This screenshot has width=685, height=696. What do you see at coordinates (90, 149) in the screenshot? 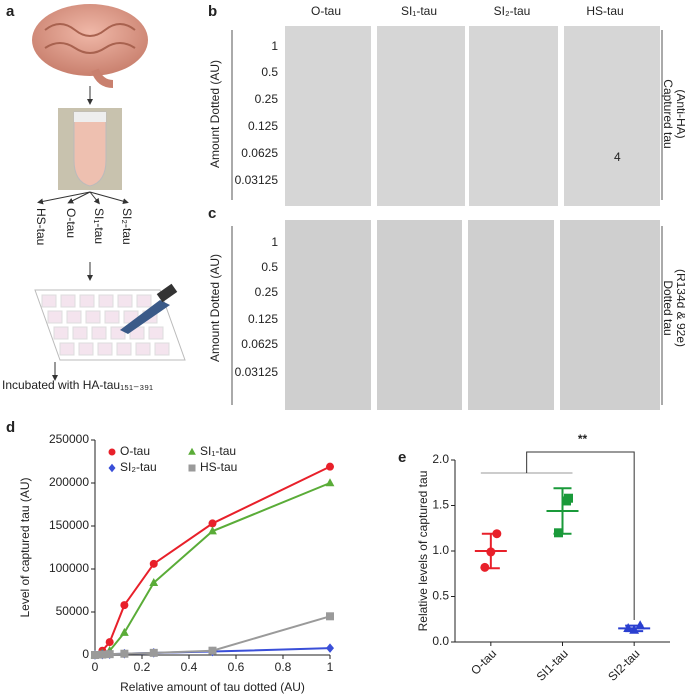
I see `tube-photo` at bounding box center [90, 149].